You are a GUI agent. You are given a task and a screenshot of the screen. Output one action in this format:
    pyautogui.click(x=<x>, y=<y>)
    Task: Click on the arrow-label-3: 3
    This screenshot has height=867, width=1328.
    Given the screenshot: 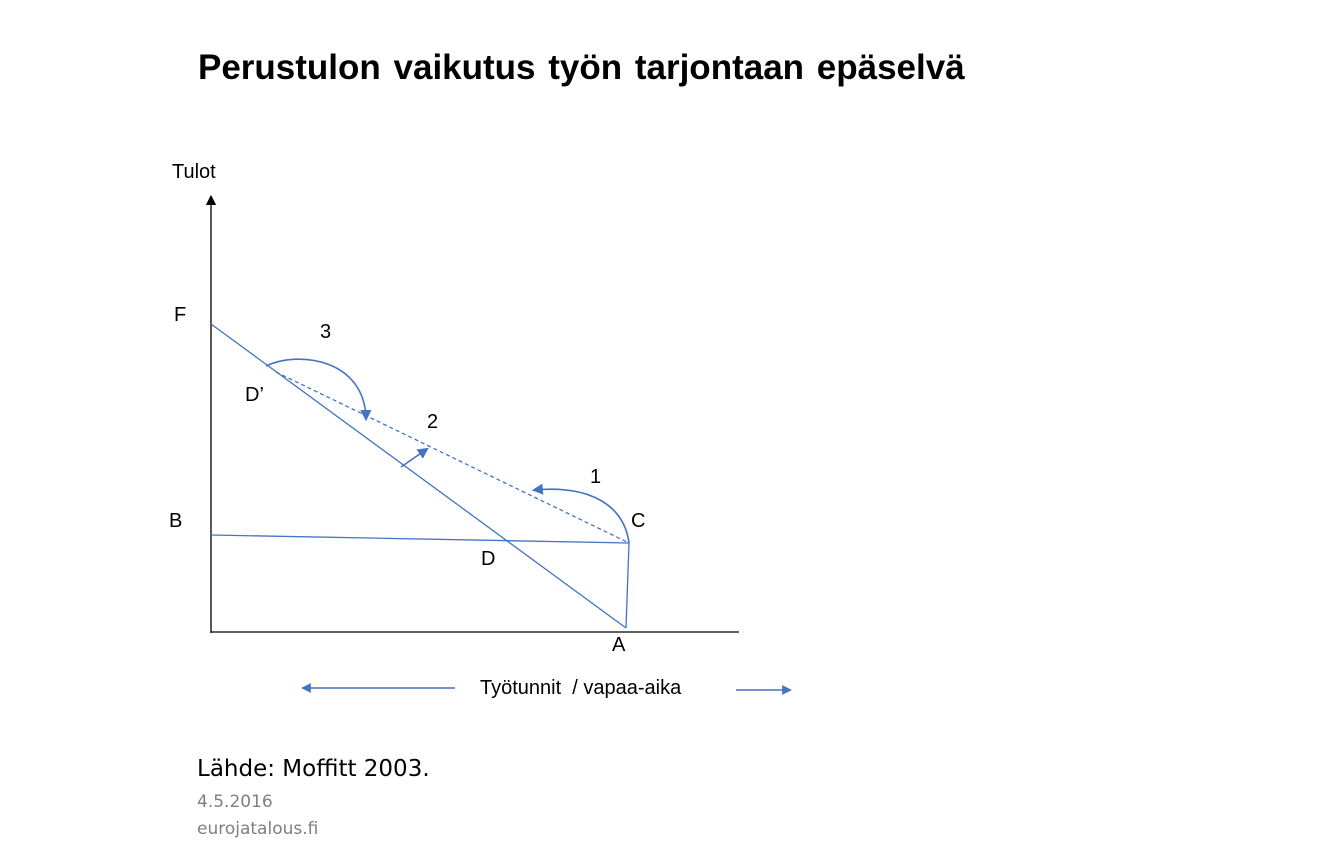 What is the action you would take?
    pyautogui.click(x=325, y=332)
    